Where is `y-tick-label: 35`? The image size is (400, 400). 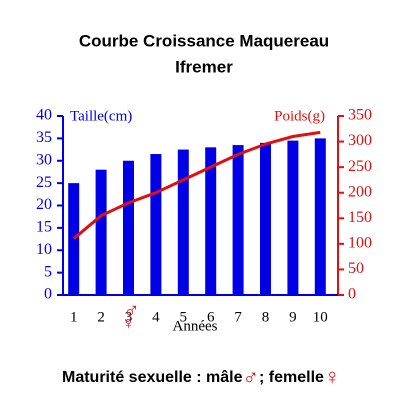
y-tick-label: 35 is located at coordinates (44, 137).